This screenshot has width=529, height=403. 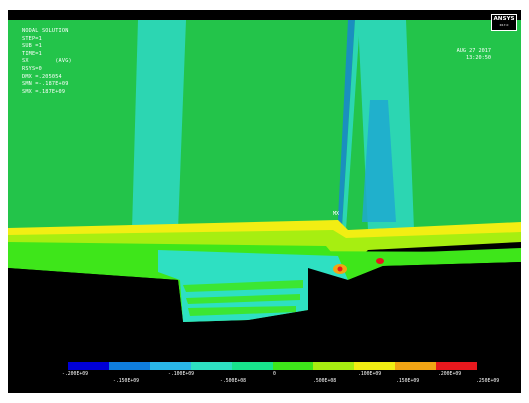 I want to click on contour-legend-bar, so click(x=273, y=366).